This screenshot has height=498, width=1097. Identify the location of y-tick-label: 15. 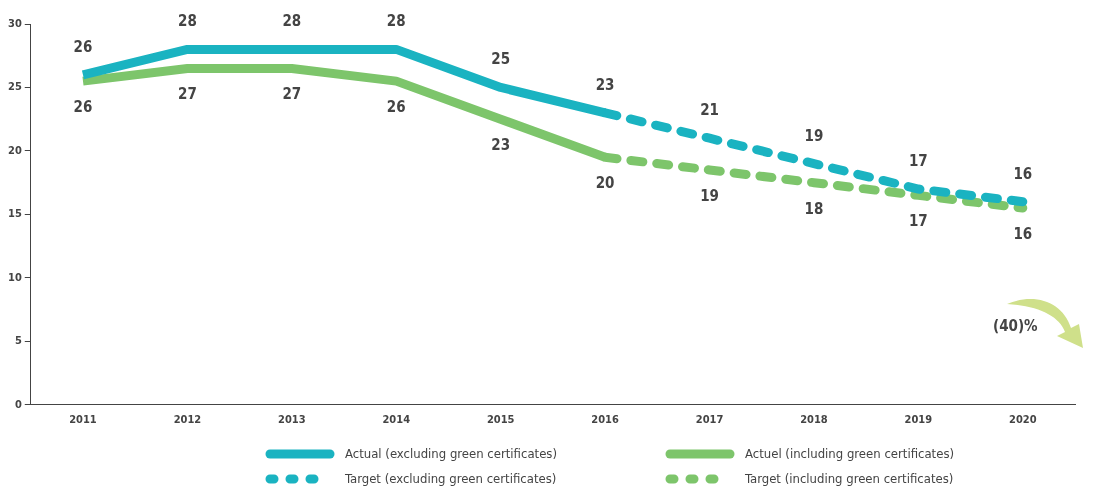
(14, 214).